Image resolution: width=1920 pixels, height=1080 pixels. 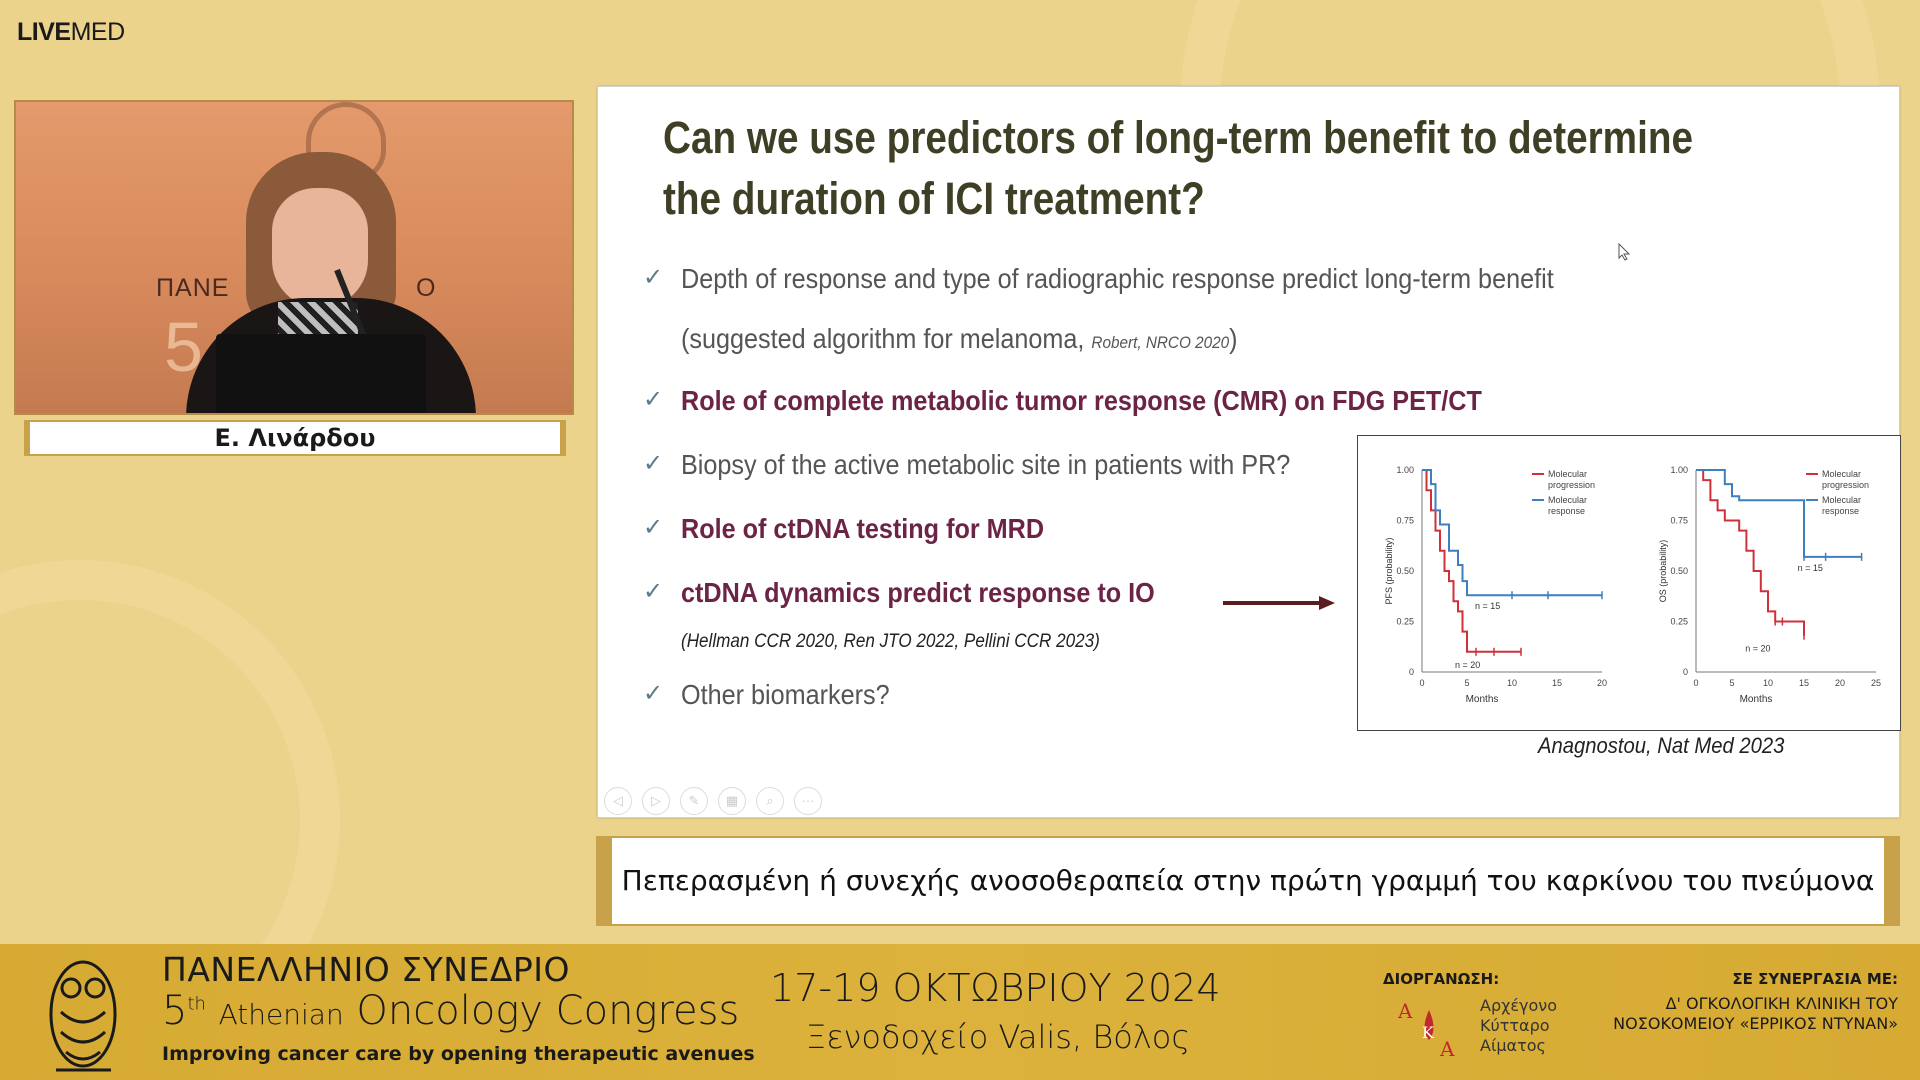 I want to click on figure-caption: Anagnostou, Nat Med 2023, so click(x=1661, y=745).